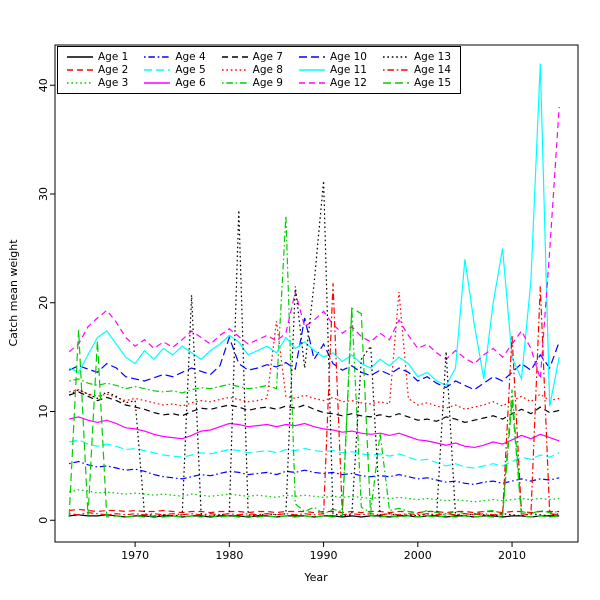  Describe the element at coordinates (43, 85) in the screenshot. I see `y-tick-label: 40` at that location.